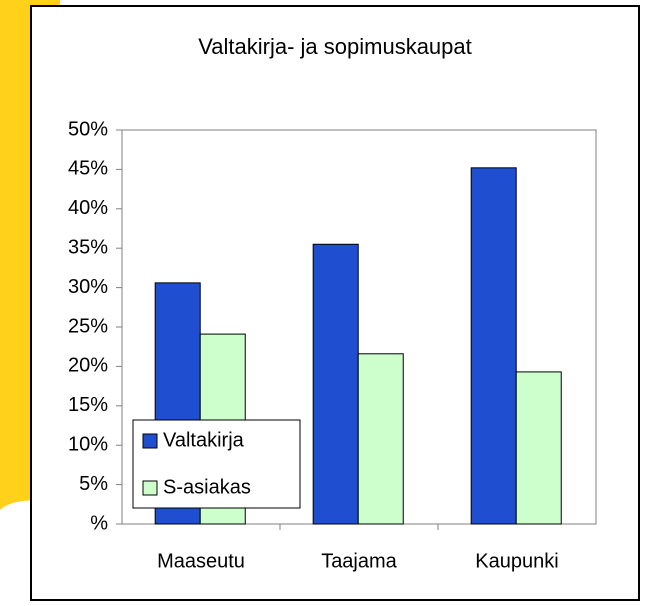 The height and width of the screenshot is (606, 646). I want to click on y-tick-label: 50%, so click(88, 129).